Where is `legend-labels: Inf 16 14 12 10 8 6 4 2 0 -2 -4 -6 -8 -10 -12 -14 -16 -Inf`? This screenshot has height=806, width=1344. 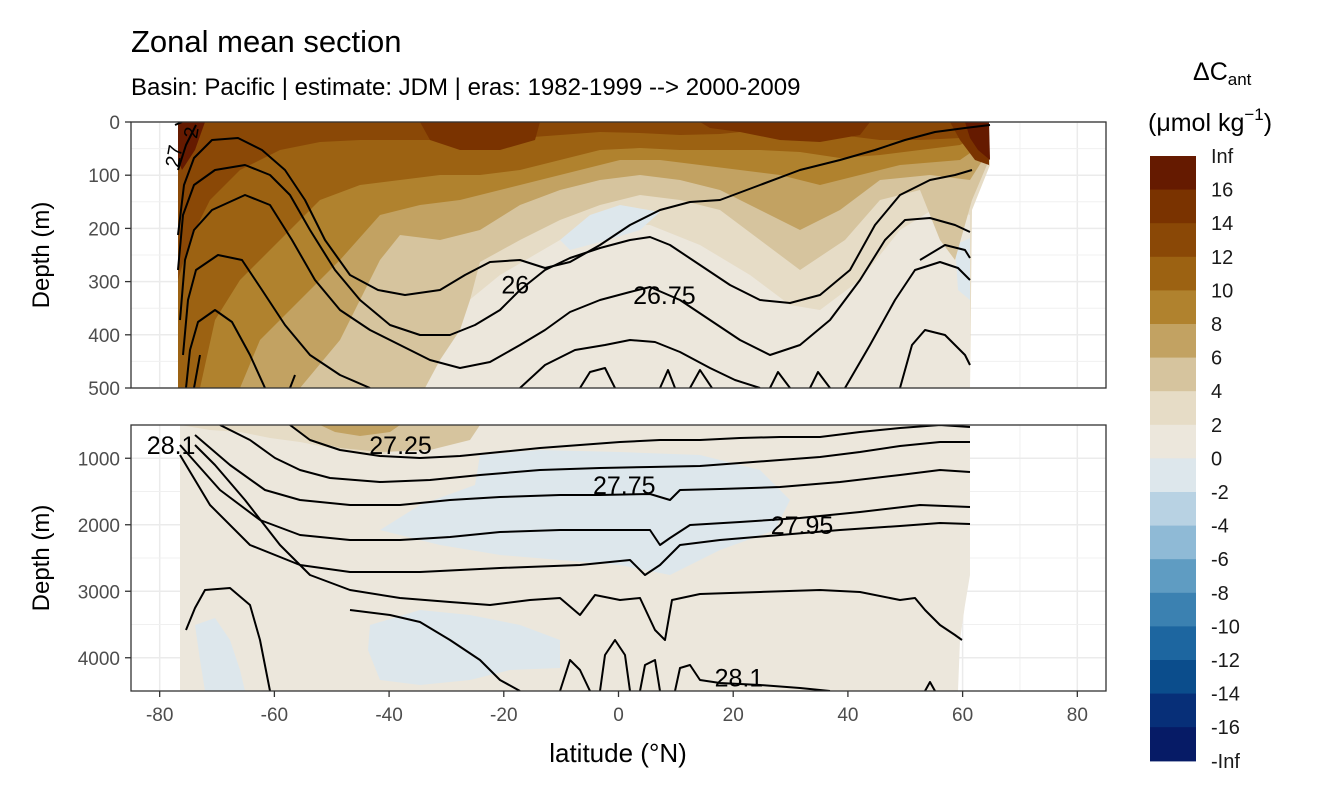
legend-labels: Inf 16 14 12 10 8 6 4 2 0 -2 -4 -6 -8 -10 -12 -14 -16 -Inf is located at coordinates (1225, 459).